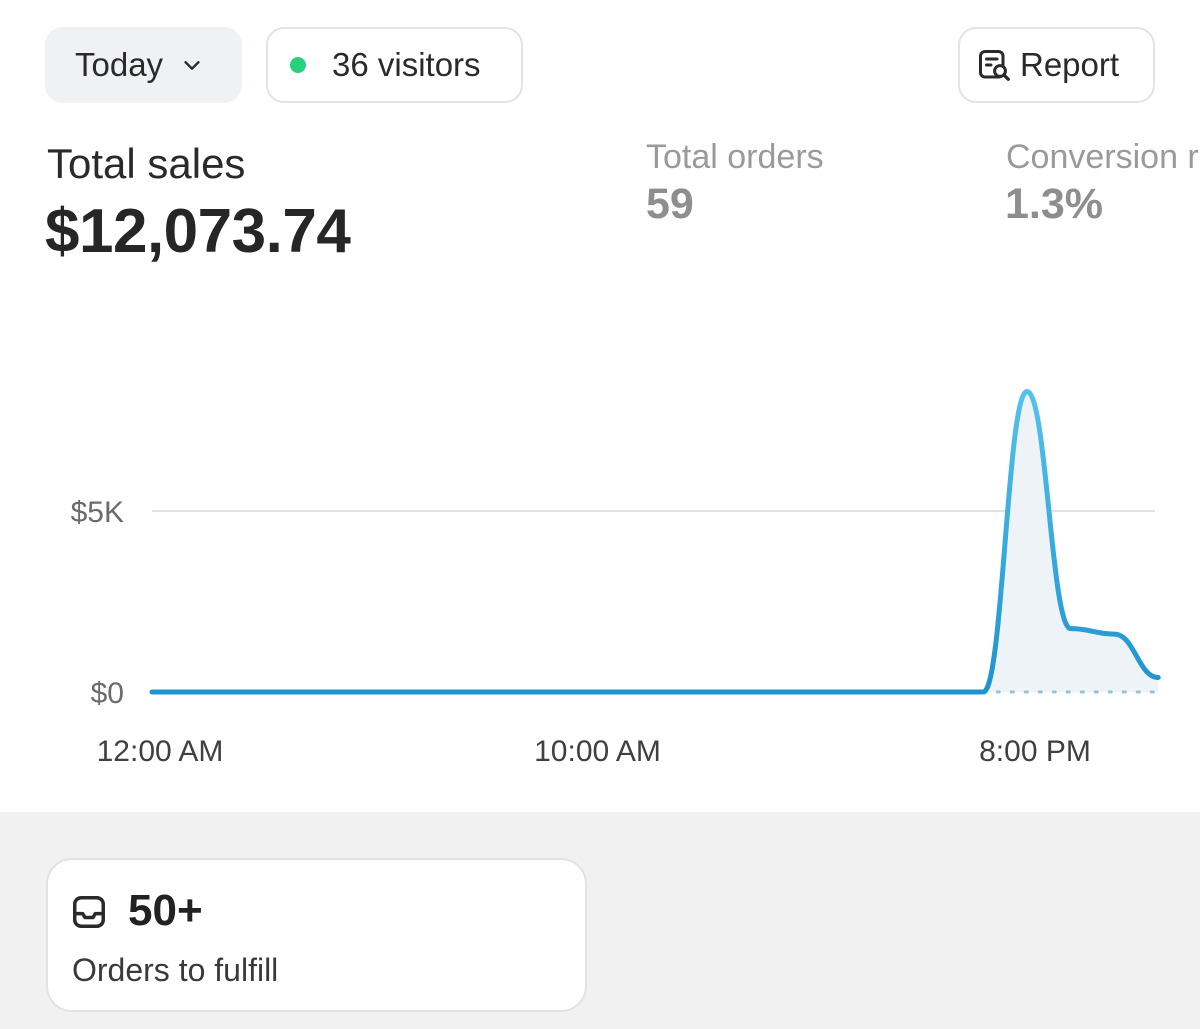  I want to click on live-status-dot, so click(298, 65).